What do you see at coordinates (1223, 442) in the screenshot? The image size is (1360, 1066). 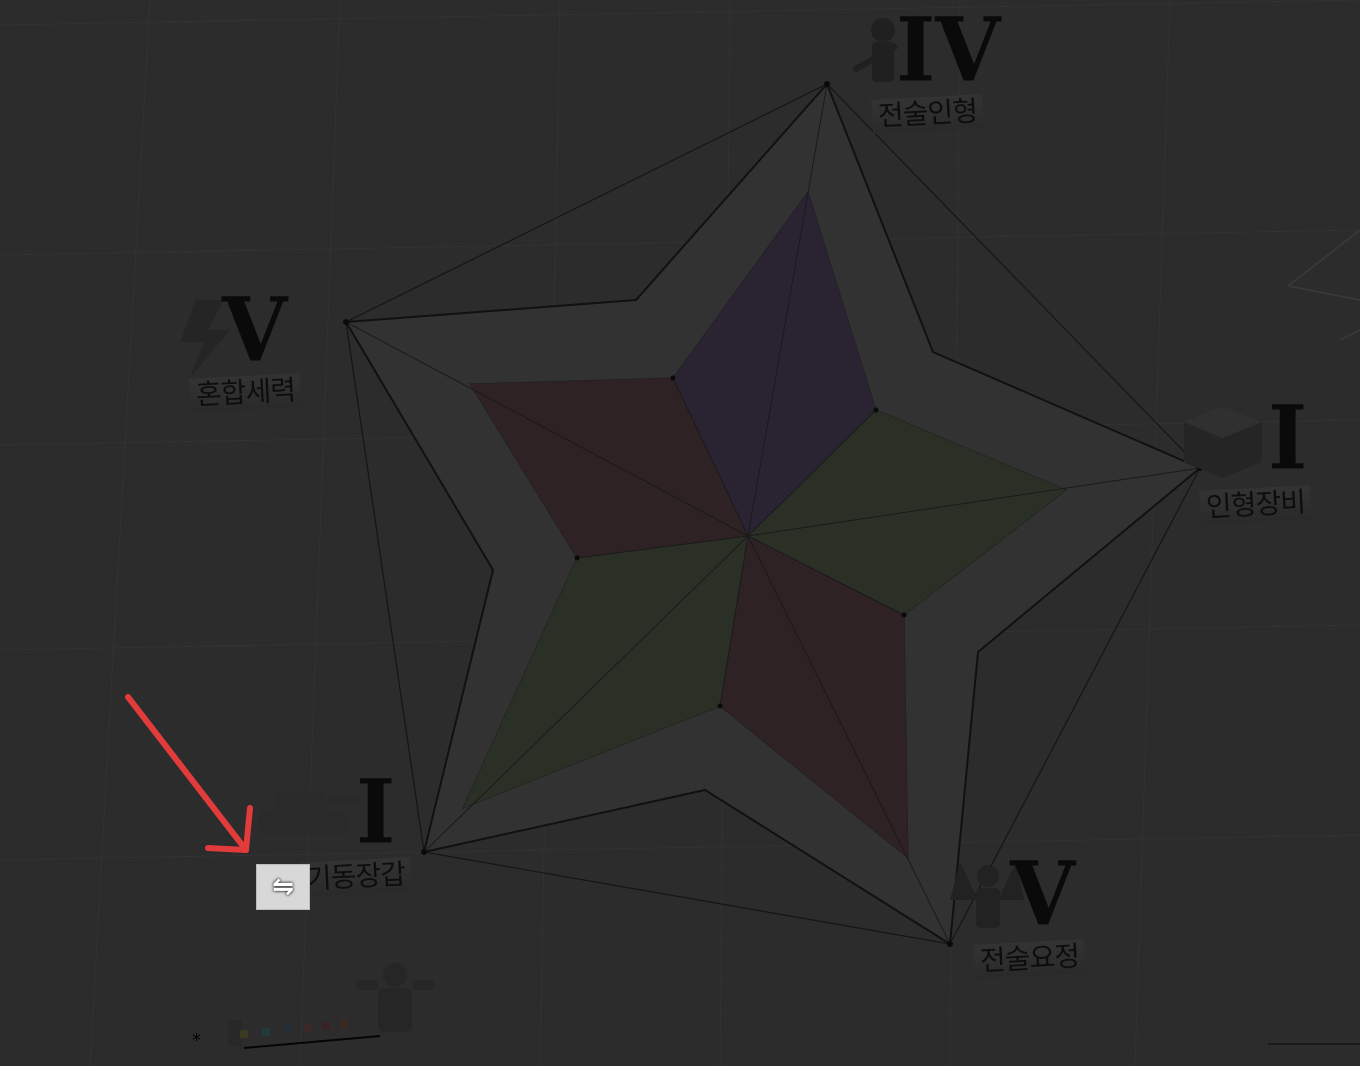 I see `equipment-box-icon` at bounding box center [1223, 442].